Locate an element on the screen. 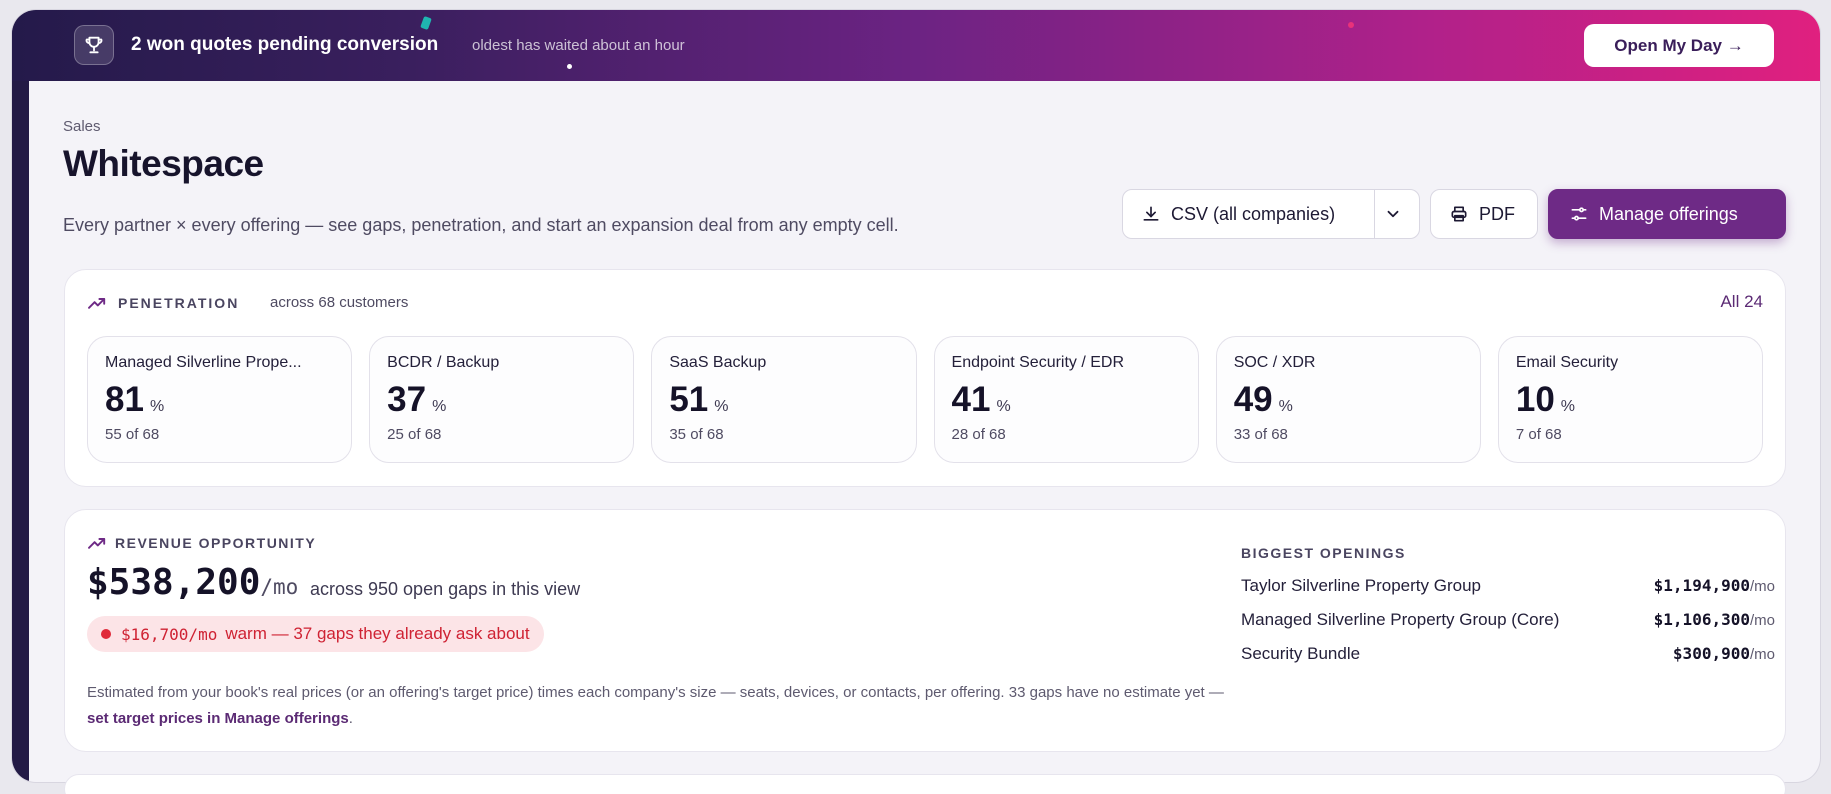 Image resolution: width=1831 pixels, height=794 pixels. opening-value: $1,106,300/mo is located at coordinates (1714, 619).